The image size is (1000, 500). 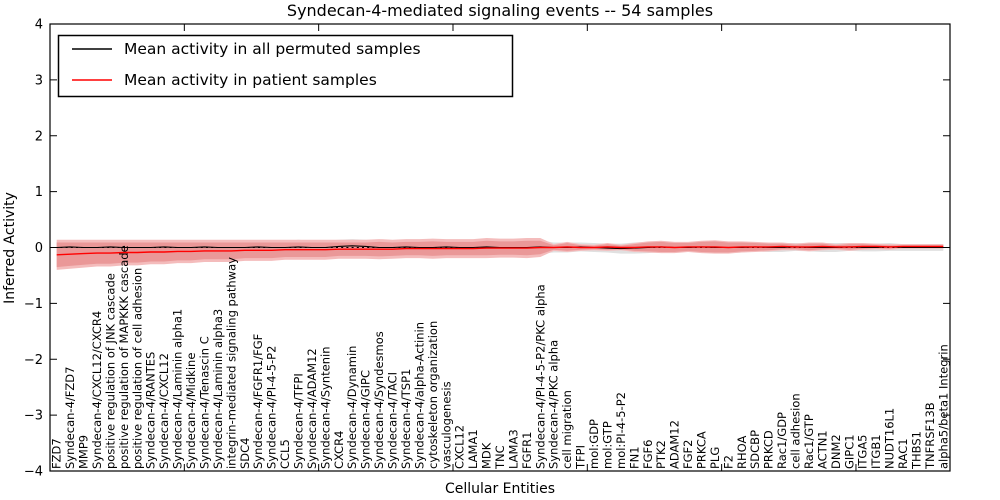 What do you see at coordinates (299, 421) in the screenshot?
I see `x-category-label: Syndecan-4/TFPI` at bounding box center [299, 421].